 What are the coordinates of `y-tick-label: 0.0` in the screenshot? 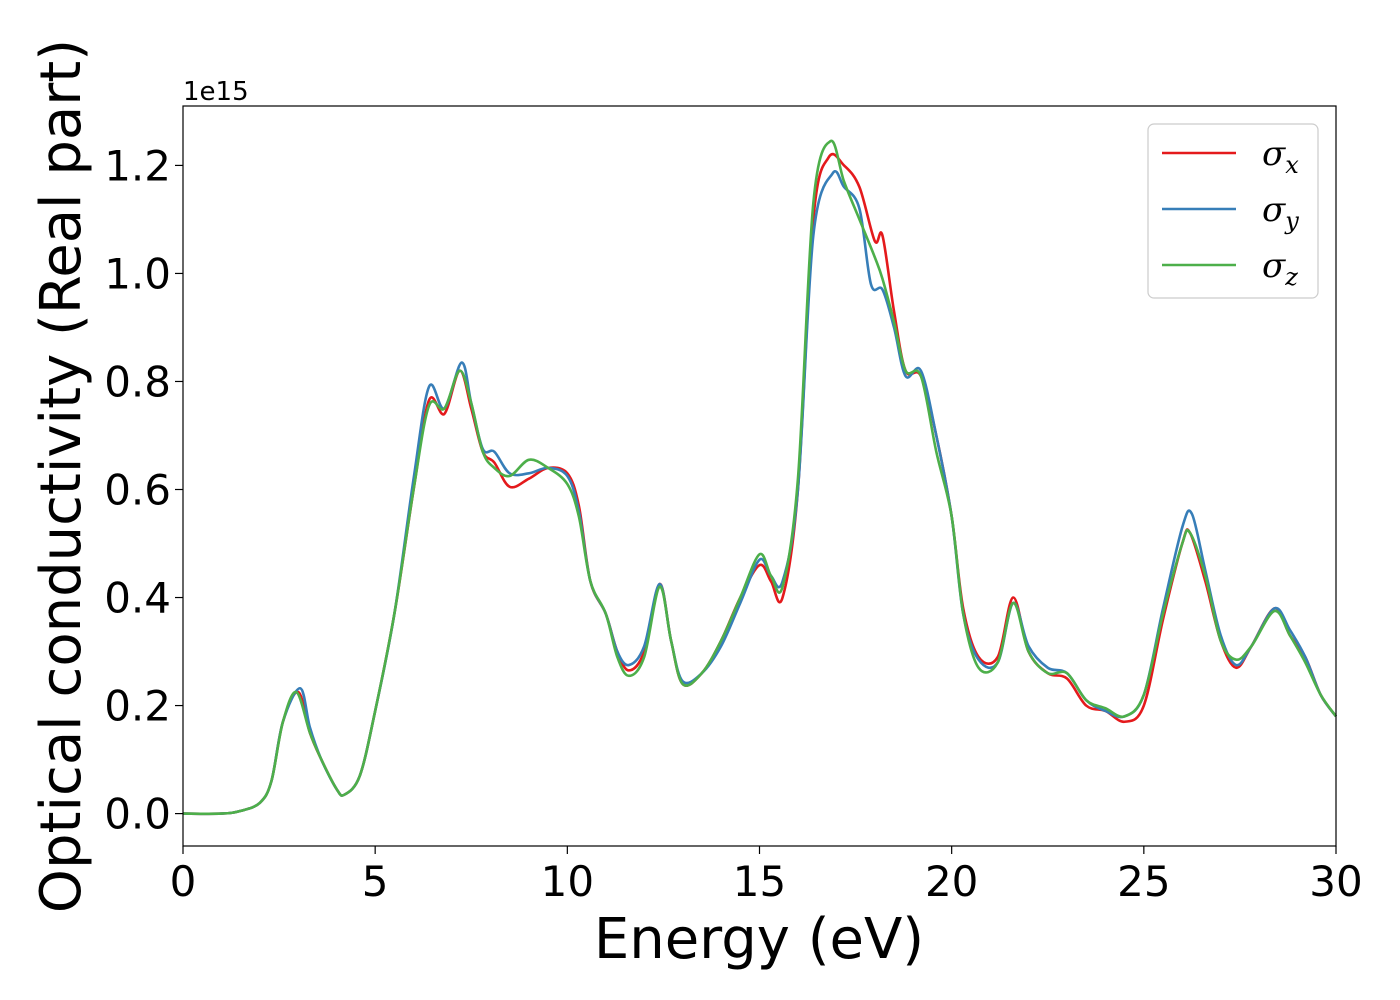 It's located at (137, 814).